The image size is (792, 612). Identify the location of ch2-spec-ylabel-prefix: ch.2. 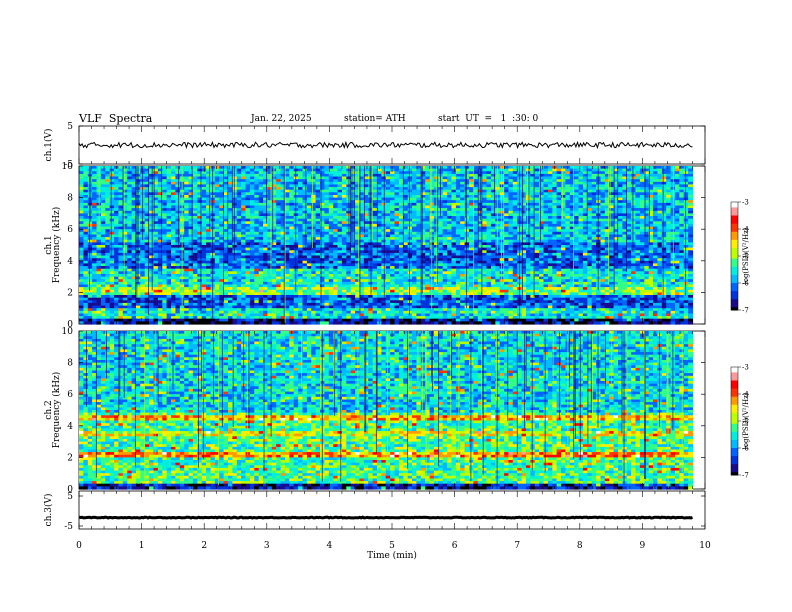
(49, 409).